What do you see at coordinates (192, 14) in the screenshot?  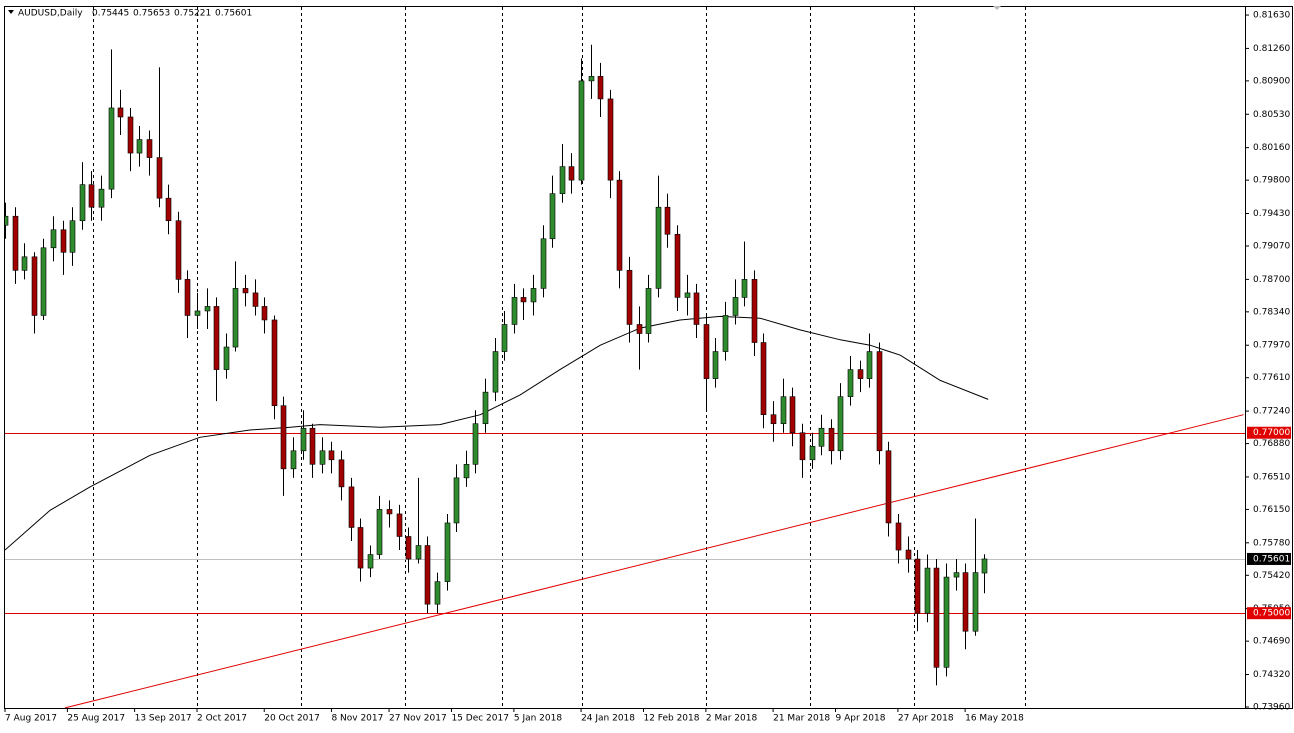 I see `header-value: 0.75221` at bounding box center [192, 14].